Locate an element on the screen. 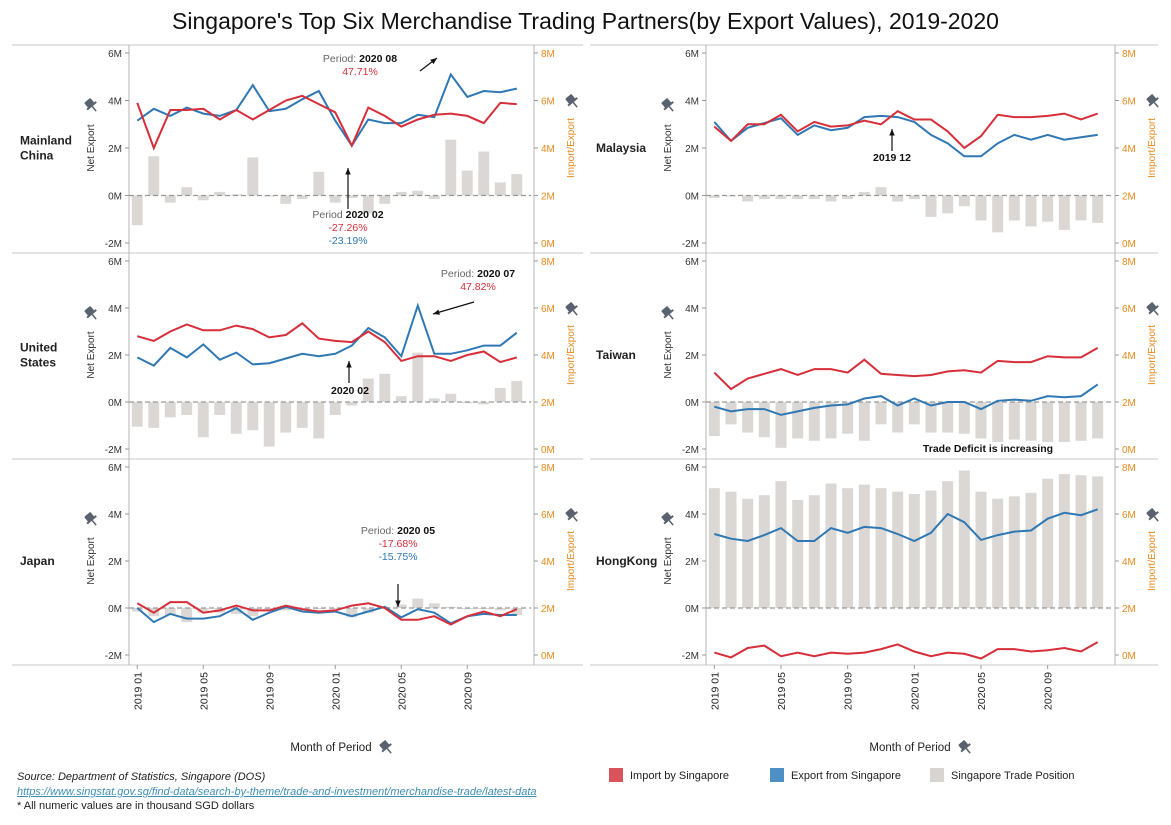 This screenshot has height=825, width=1171. annotation-period: Period: 2020 08 is located at coordinates (360, 59).